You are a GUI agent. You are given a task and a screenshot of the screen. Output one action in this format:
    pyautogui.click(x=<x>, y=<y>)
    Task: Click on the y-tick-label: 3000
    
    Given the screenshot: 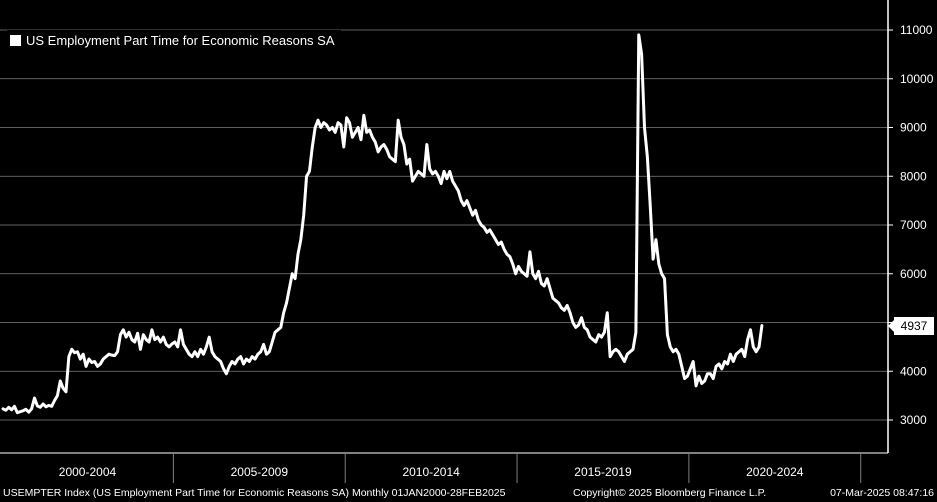 What is the action you would take?
    pyautogui.click(x=913, y=420)
    